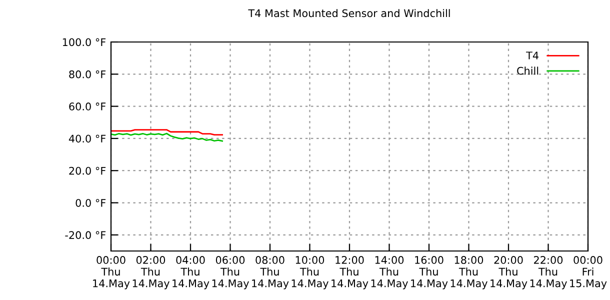 The width and height of the screenshot is (610, 300). Describe the element at coordinates (469, 273) in the screenshot. I see `x-tick-label: 18:00 Thu 14.May` at that location.